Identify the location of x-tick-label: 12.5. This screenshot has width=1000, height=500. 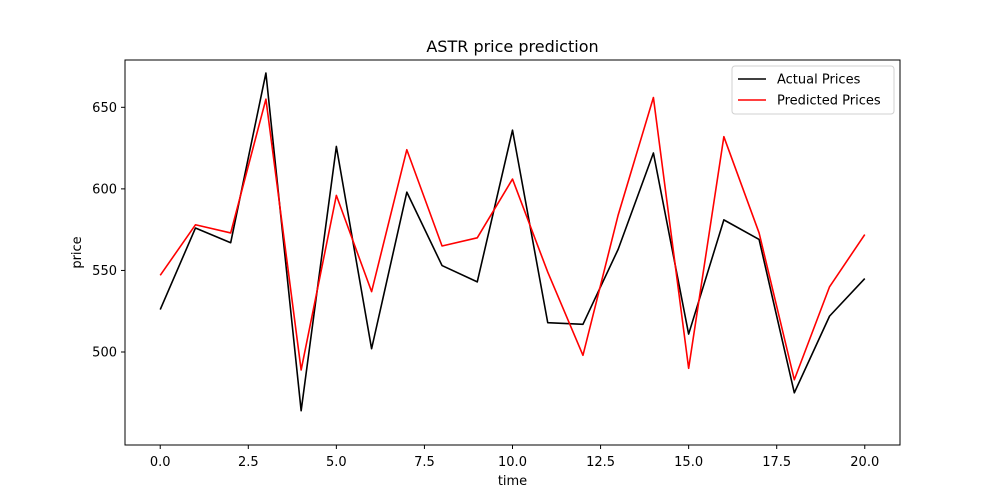
(600, 462).